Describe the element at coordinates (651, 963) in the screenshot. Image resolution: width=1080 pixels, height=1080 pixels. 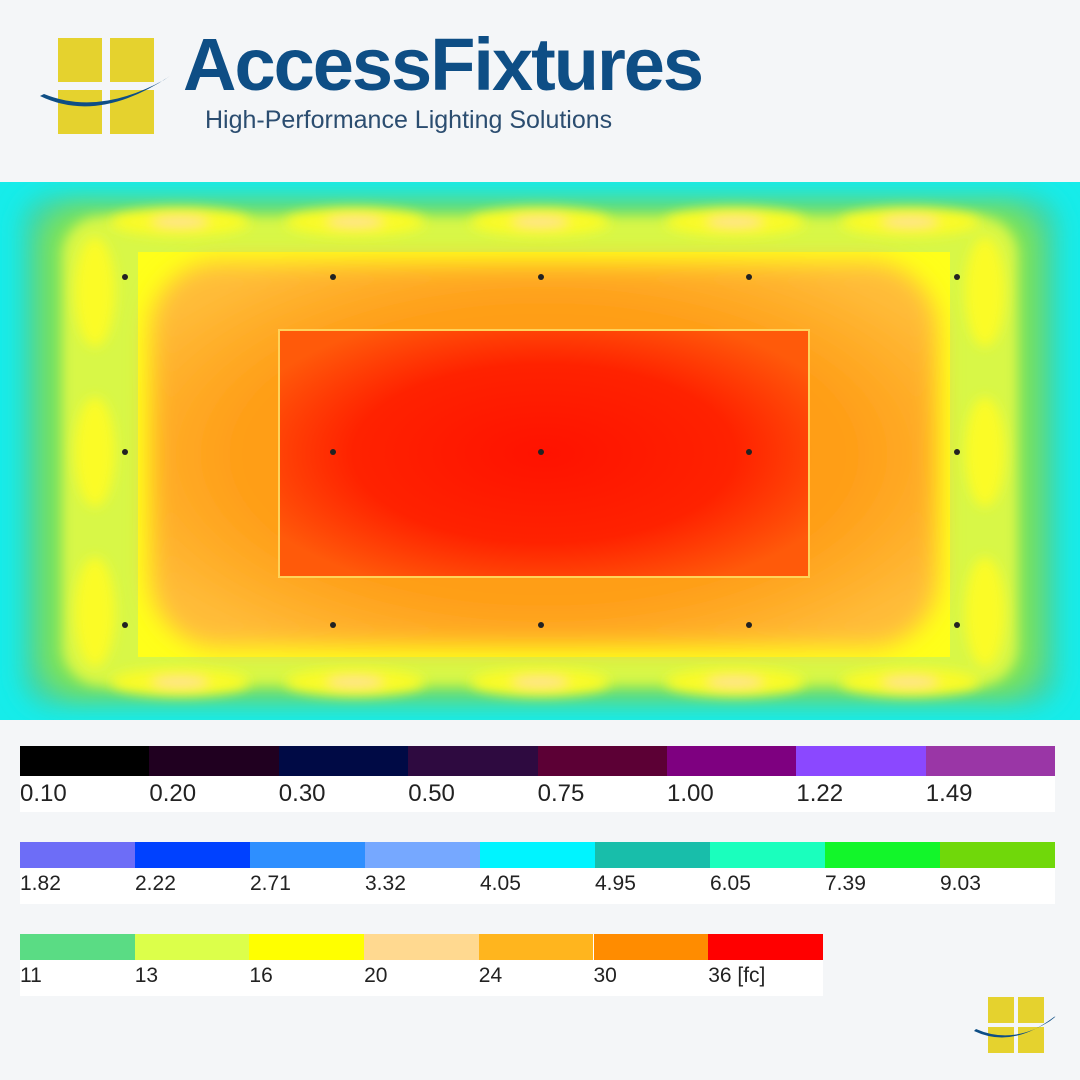
I see `legend-item: 30` at that location.